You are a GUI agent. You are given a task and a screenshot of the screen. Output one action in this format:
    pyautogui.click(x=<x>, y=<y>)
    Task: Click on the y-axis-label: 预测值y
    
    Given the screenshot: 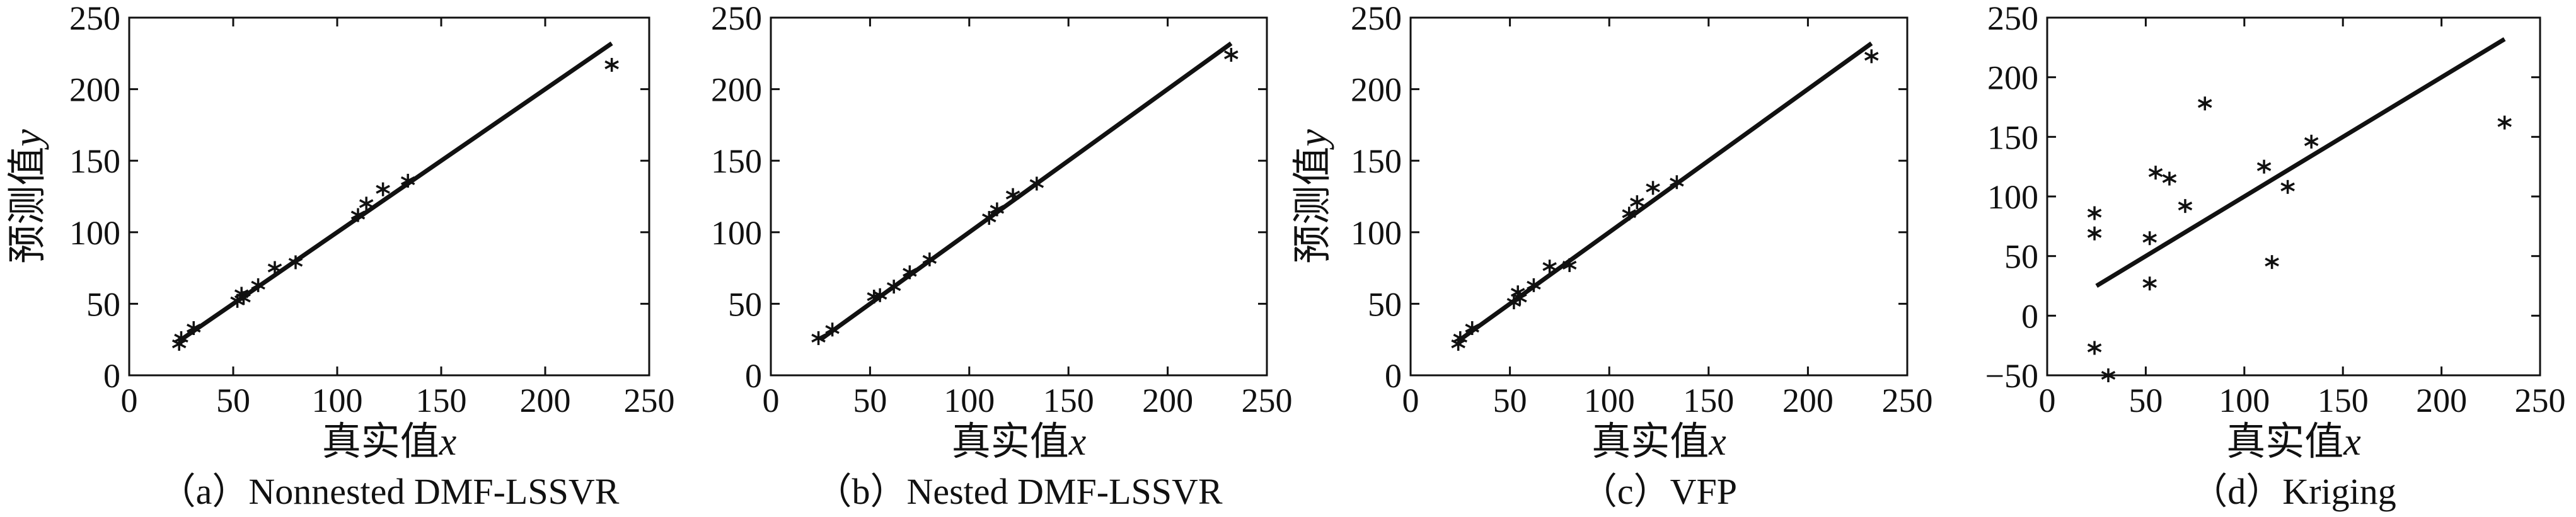 What is the action you would take?
    pyautogui.click(x=27, y=196)
    